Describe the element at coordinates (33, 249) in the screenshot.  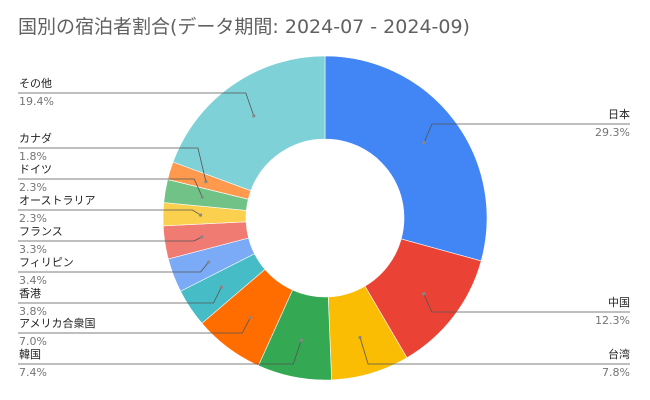
I see `slice-value-7: 3.3%` at that location.